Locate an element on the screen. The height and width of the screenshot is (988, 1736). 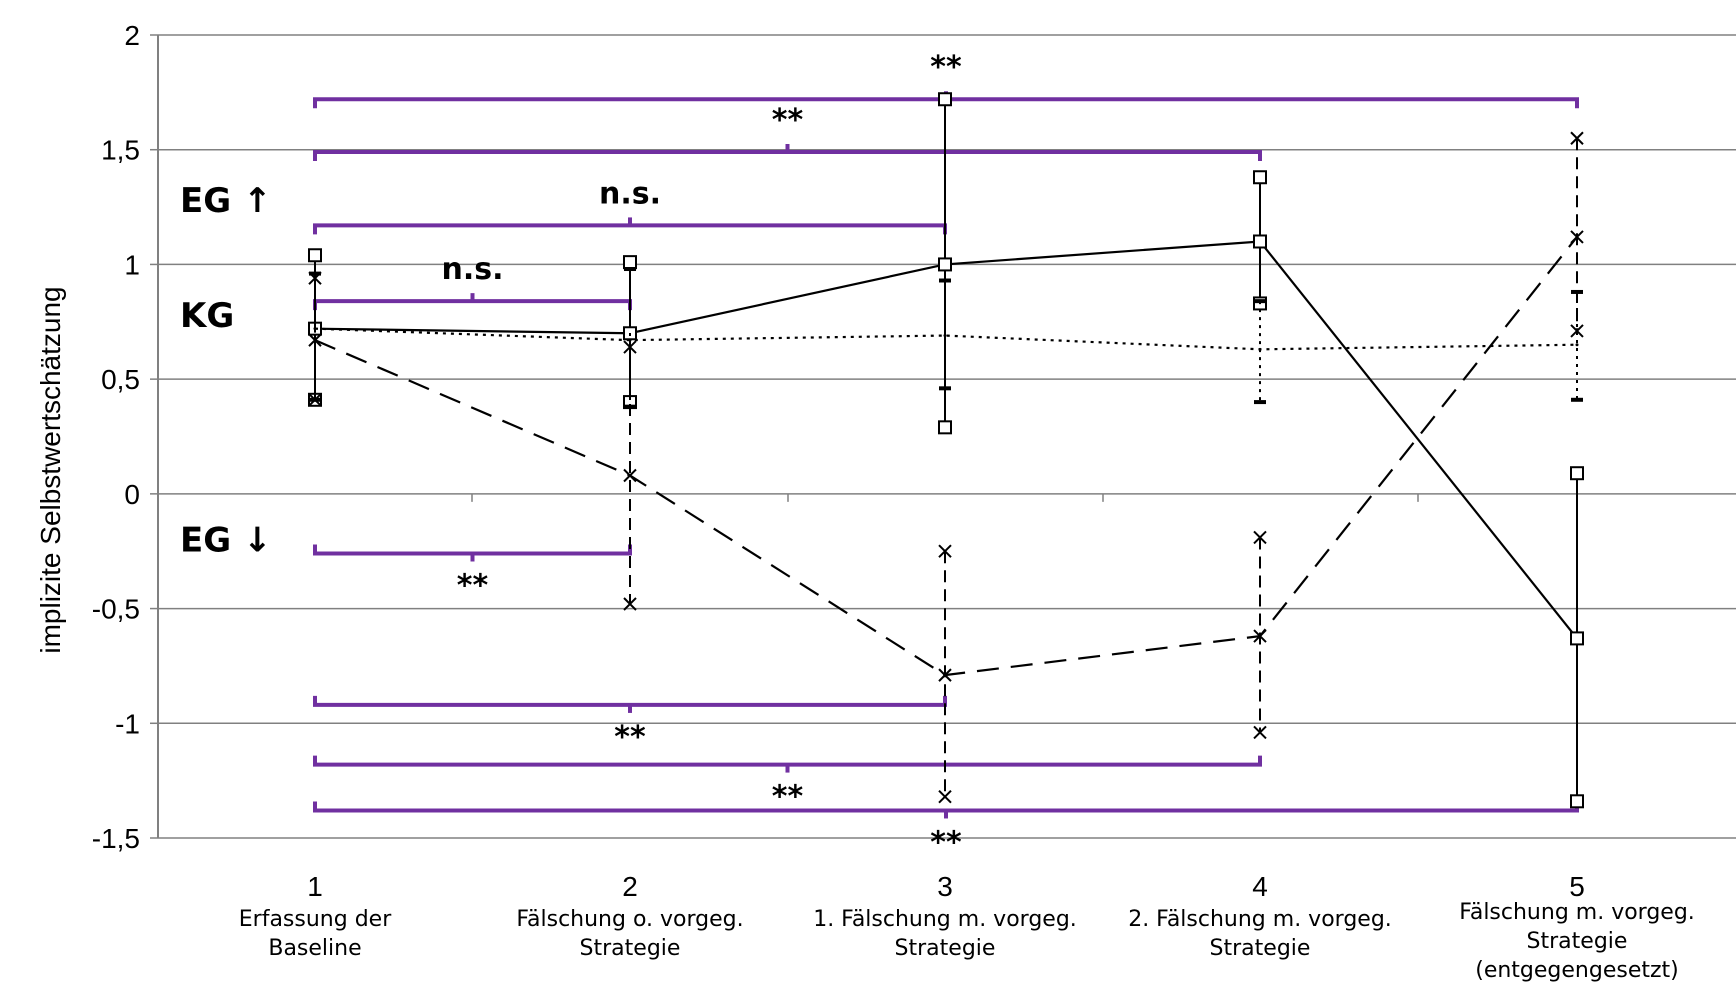
y-tick-label: 1,5 is located at coordinates (120, 150).